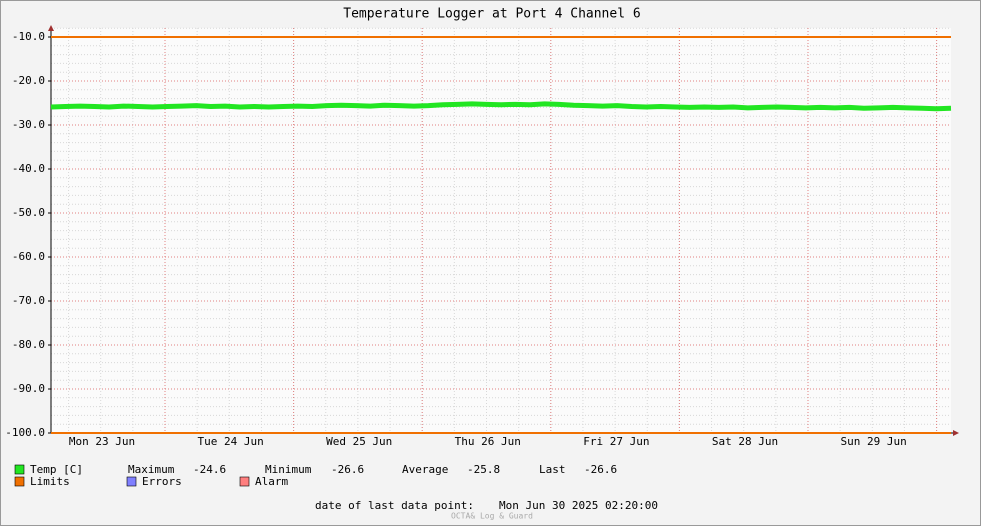  I want to click on stat-label: Minimum, so click(288, 469).